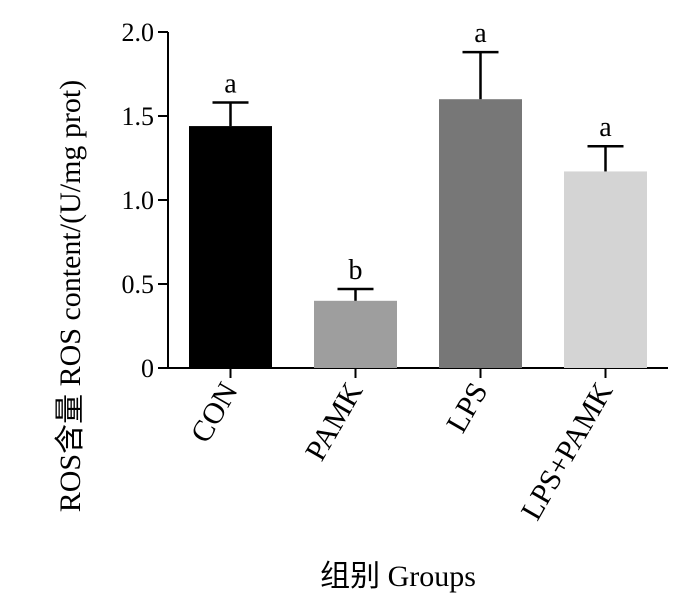 The width and height of the screenshot is (700, 597). What do you see at coordinates (467, 407) in the screenshot?
I see `category-label: LPS` at bounding box center [467, 407].